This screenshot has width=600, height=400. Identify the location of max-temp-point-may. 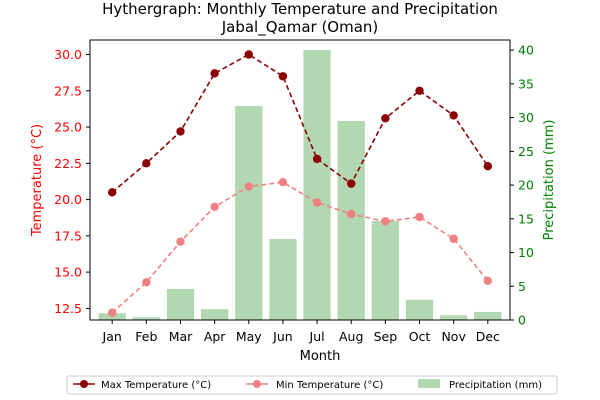
(248, 54).